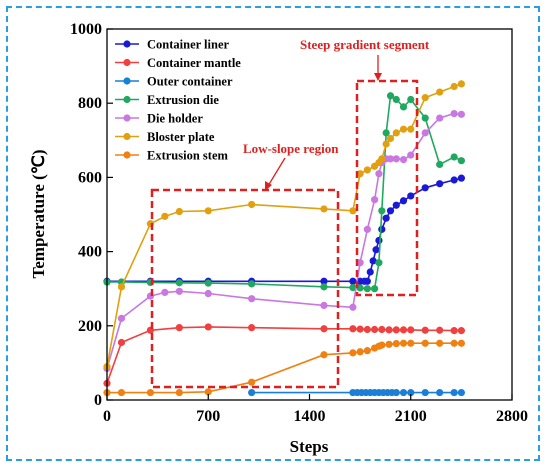  Describe the element at coordinates (38, 213) in the screenshot. I see `y-axis-label: Temperature (℃)` at that location.